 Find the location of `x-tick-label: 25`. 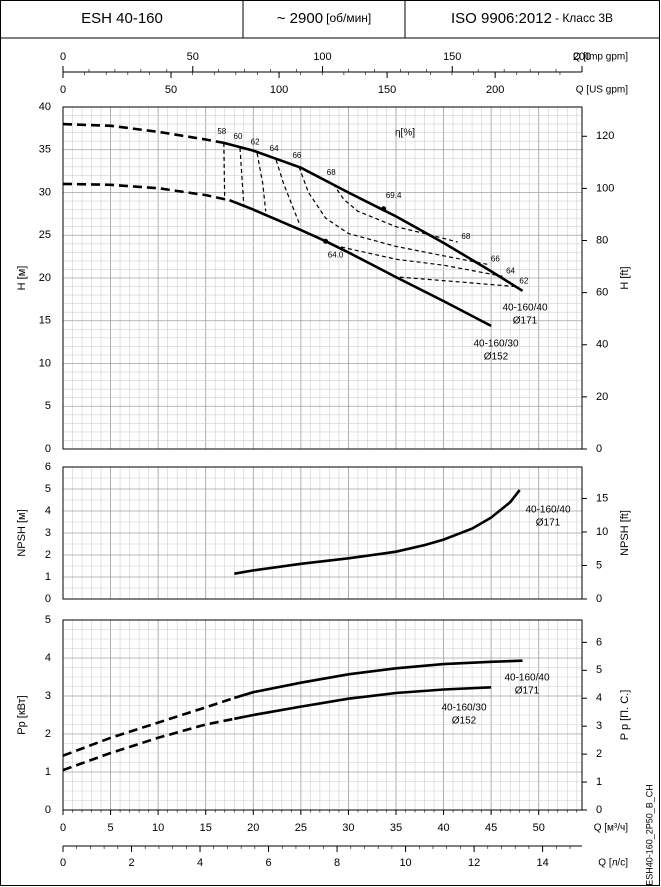

x-tick-label: 25 is located at coordinates (301, 828).